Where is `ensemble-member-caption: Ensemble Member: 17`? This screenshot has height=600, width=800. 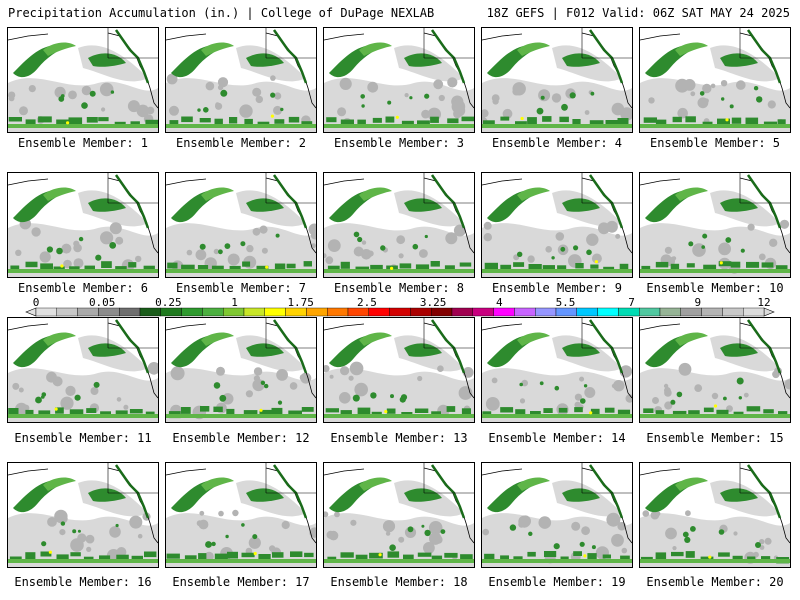 ensemble-member-caption: Ensemble Member: 17 is located at coordinates (241, 582).